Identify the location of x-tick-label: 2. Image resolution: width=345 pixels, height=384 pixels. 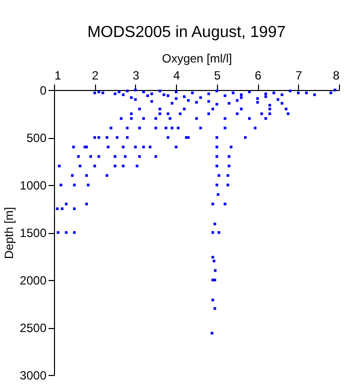
(95, 75).